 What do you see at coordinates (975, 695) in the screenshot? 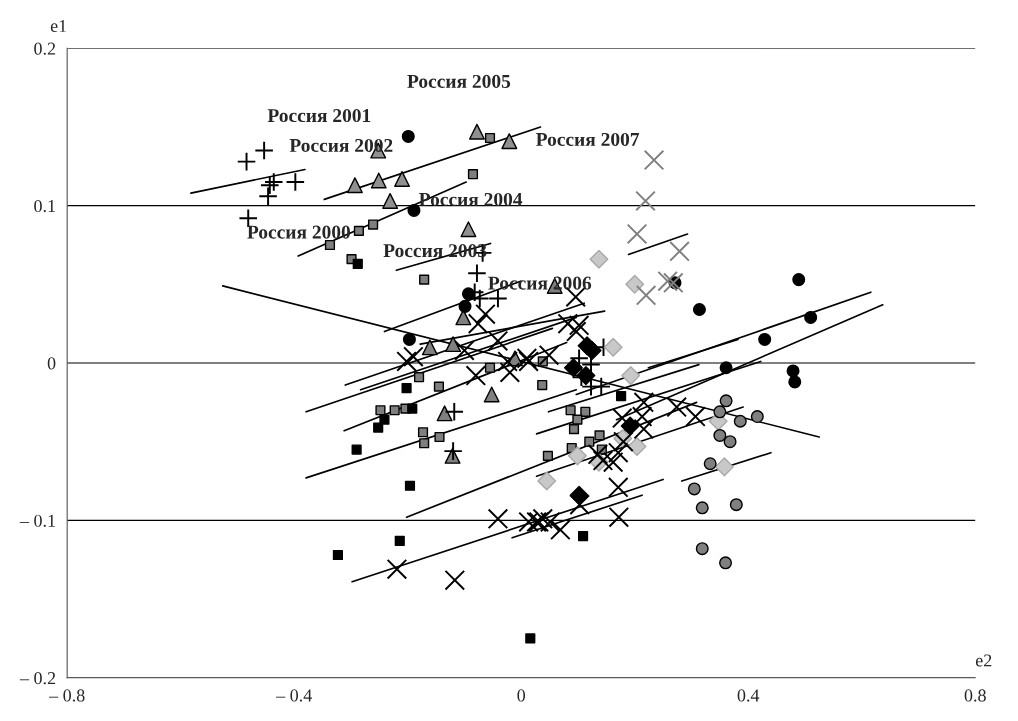
I see `x-tick-label: 0.8` at bounding box center [975, 695].